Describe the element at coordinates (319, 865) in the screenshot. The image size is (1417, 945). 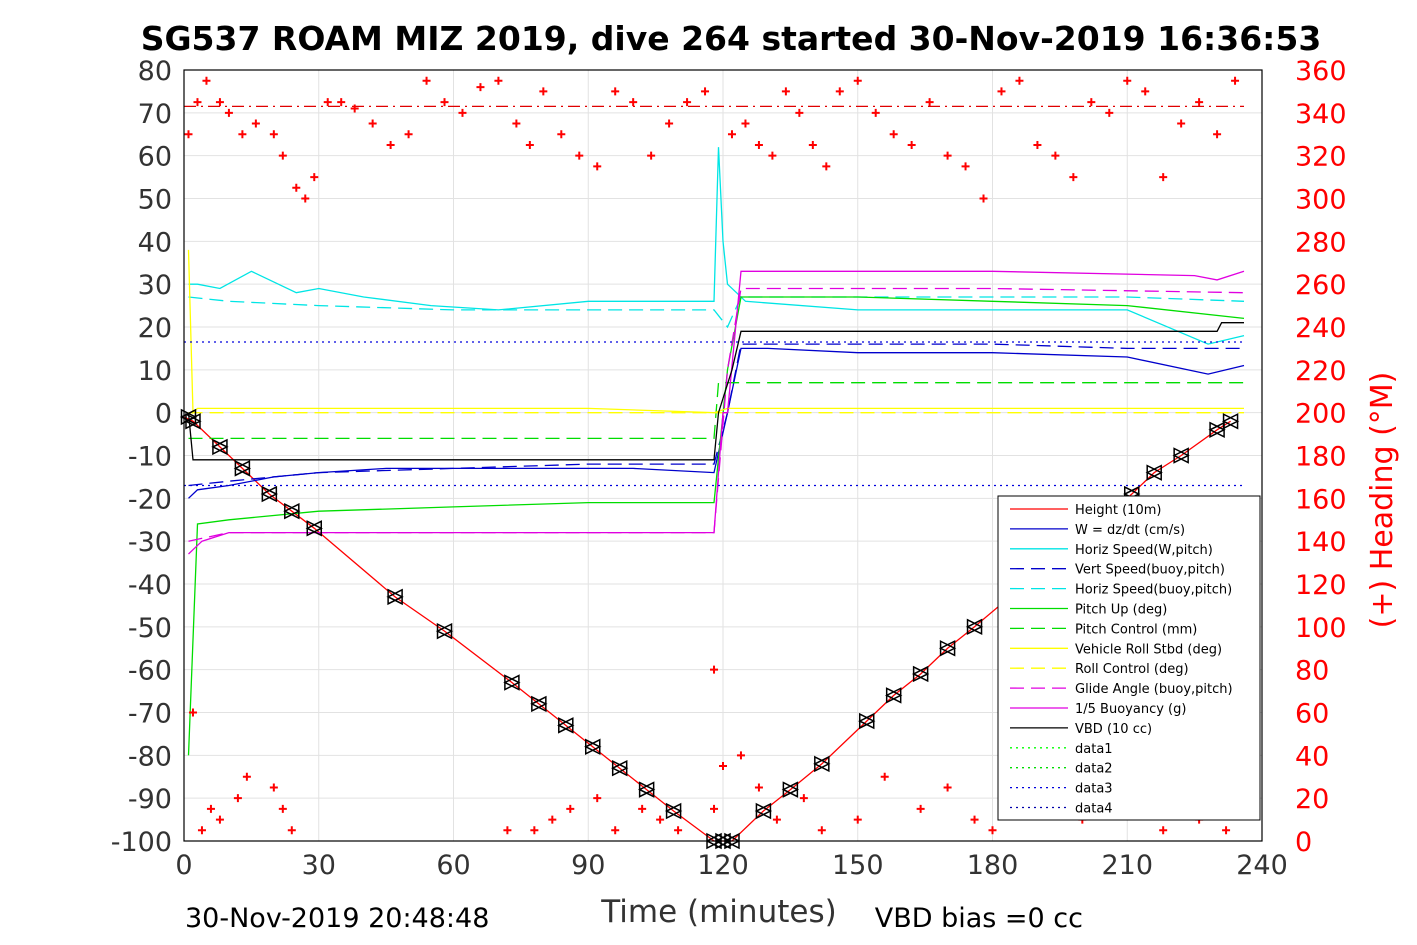
I see `x-tick-label: 30` at that location.